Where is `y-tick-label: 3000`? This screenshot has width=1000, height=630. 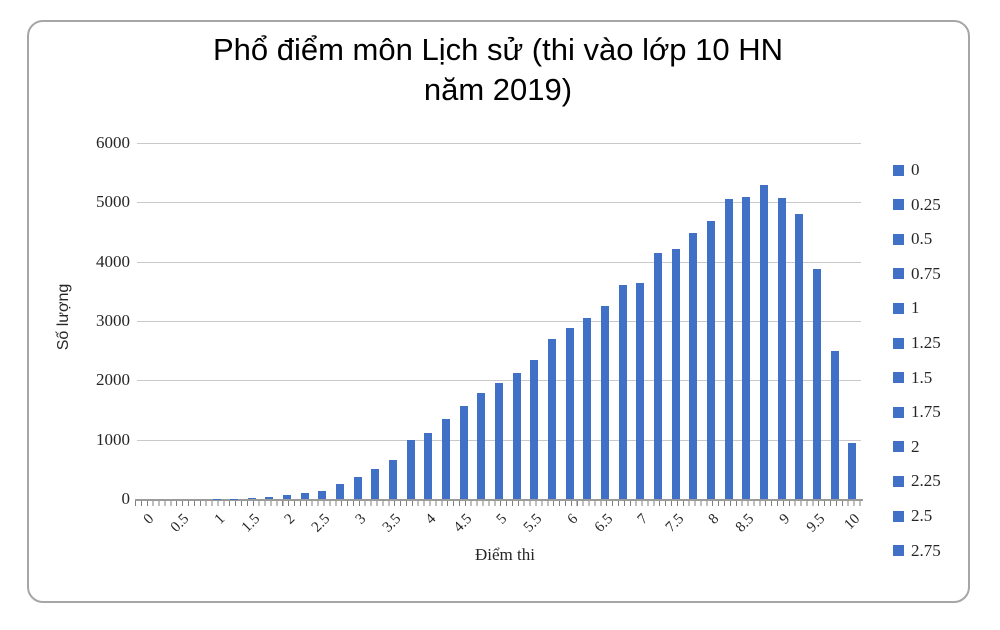
y-tick-label: 3000 is located at coordinates (113, 320).